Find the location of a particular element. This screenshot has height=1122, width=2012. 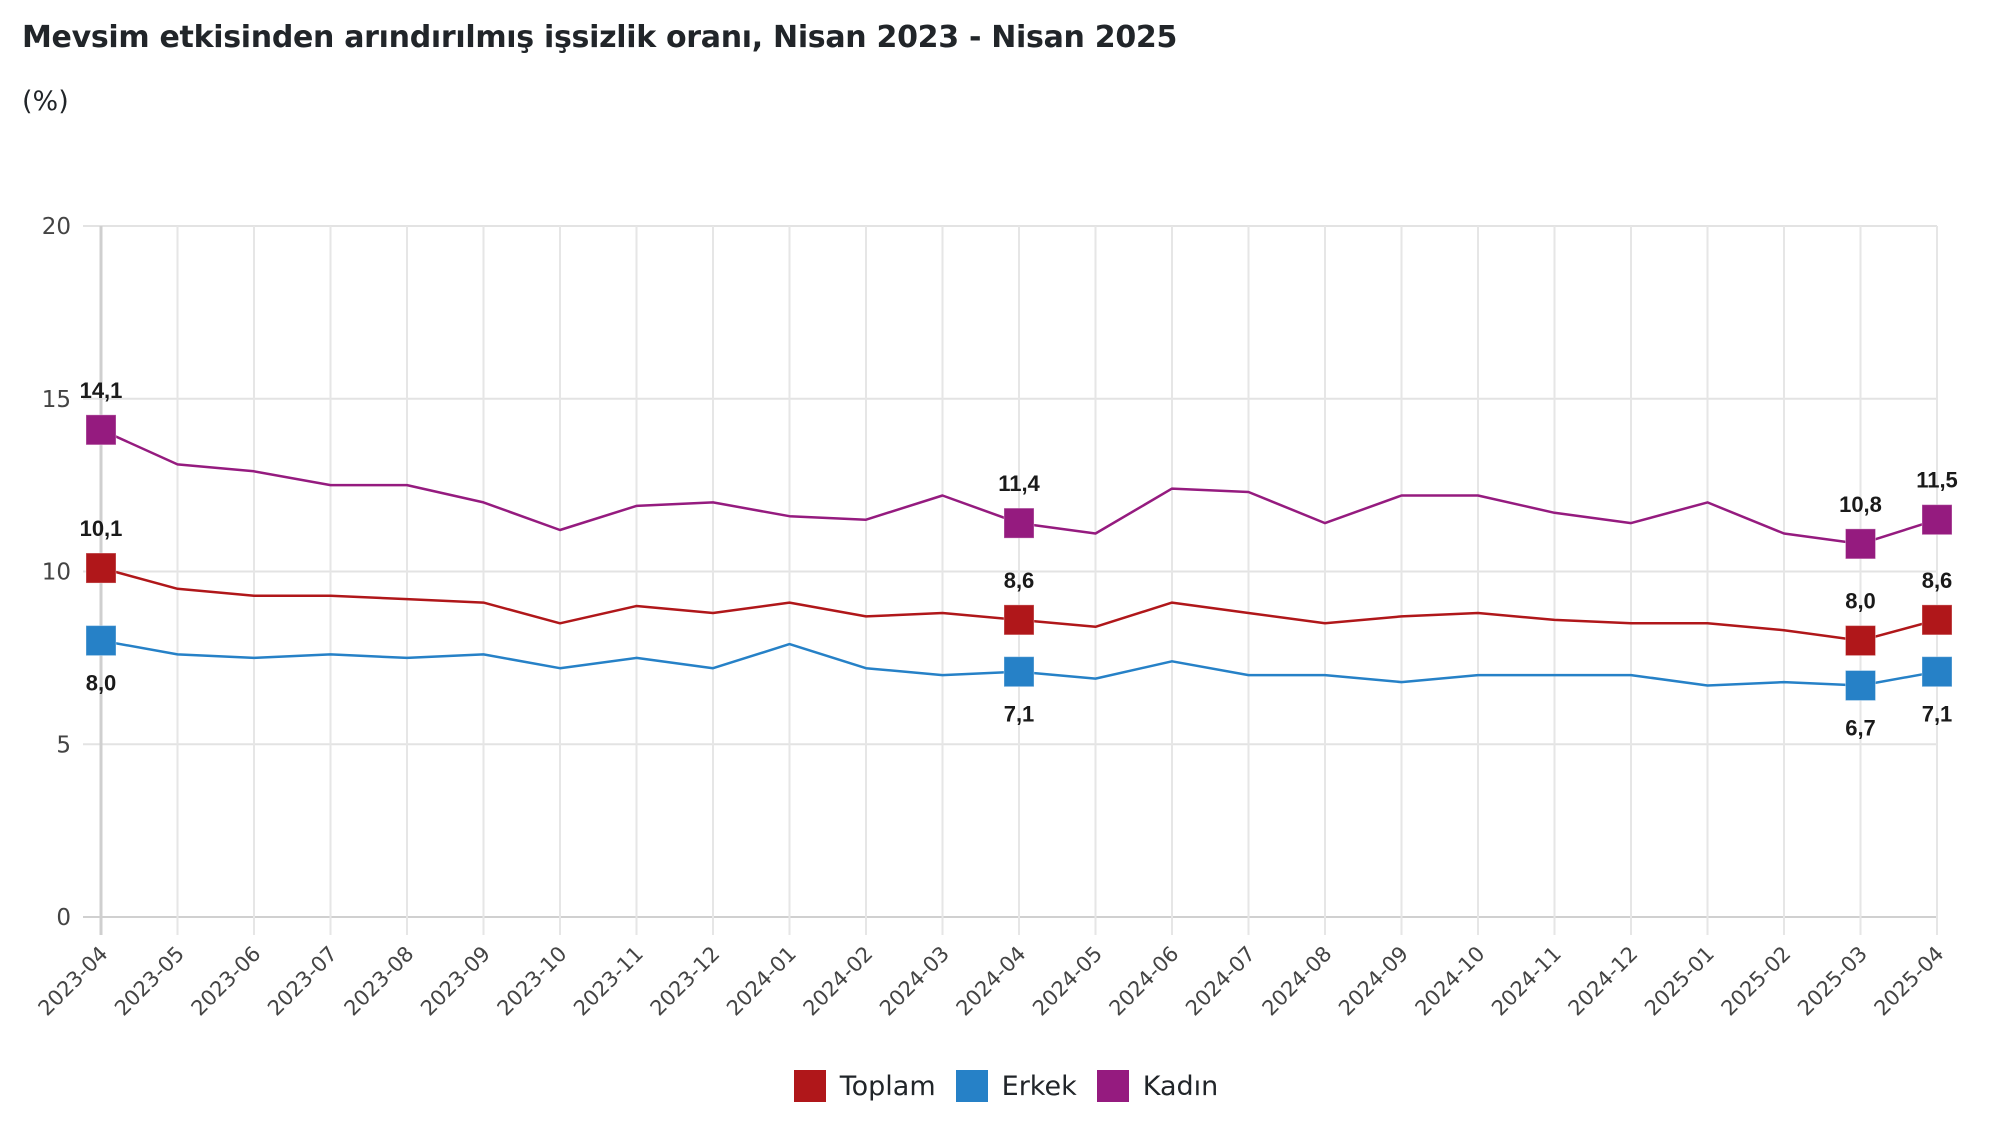

x-tick-label: 2024-07 is located at coordinates (1220, 981).